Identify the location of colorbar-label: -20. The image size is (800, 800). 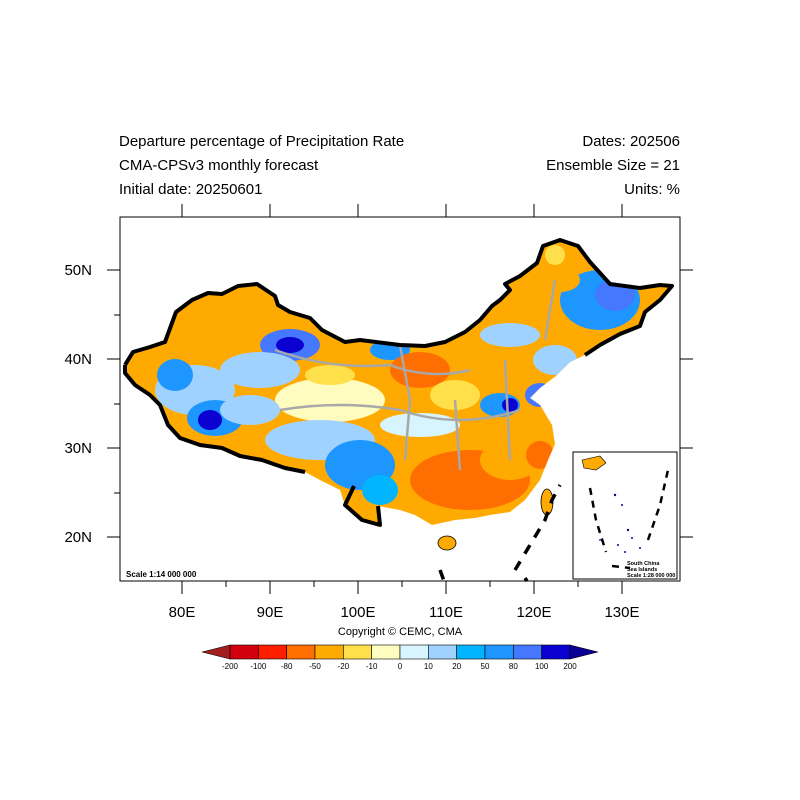
(344, 666).